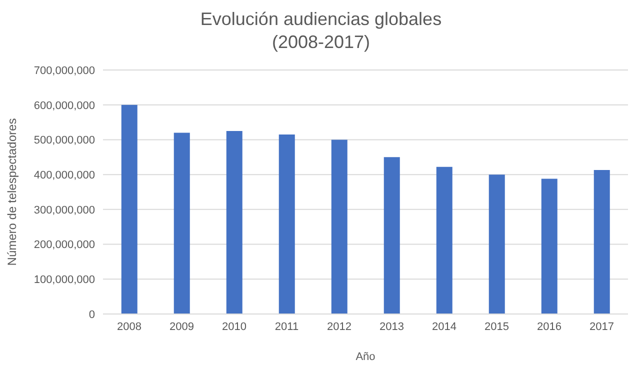 This screenshot has width=642, height=368. What do you see at coordinates (64, 70) in the screenshot?
I see `y-tick-label: 700,000,000` at bounding box center [64, 70].